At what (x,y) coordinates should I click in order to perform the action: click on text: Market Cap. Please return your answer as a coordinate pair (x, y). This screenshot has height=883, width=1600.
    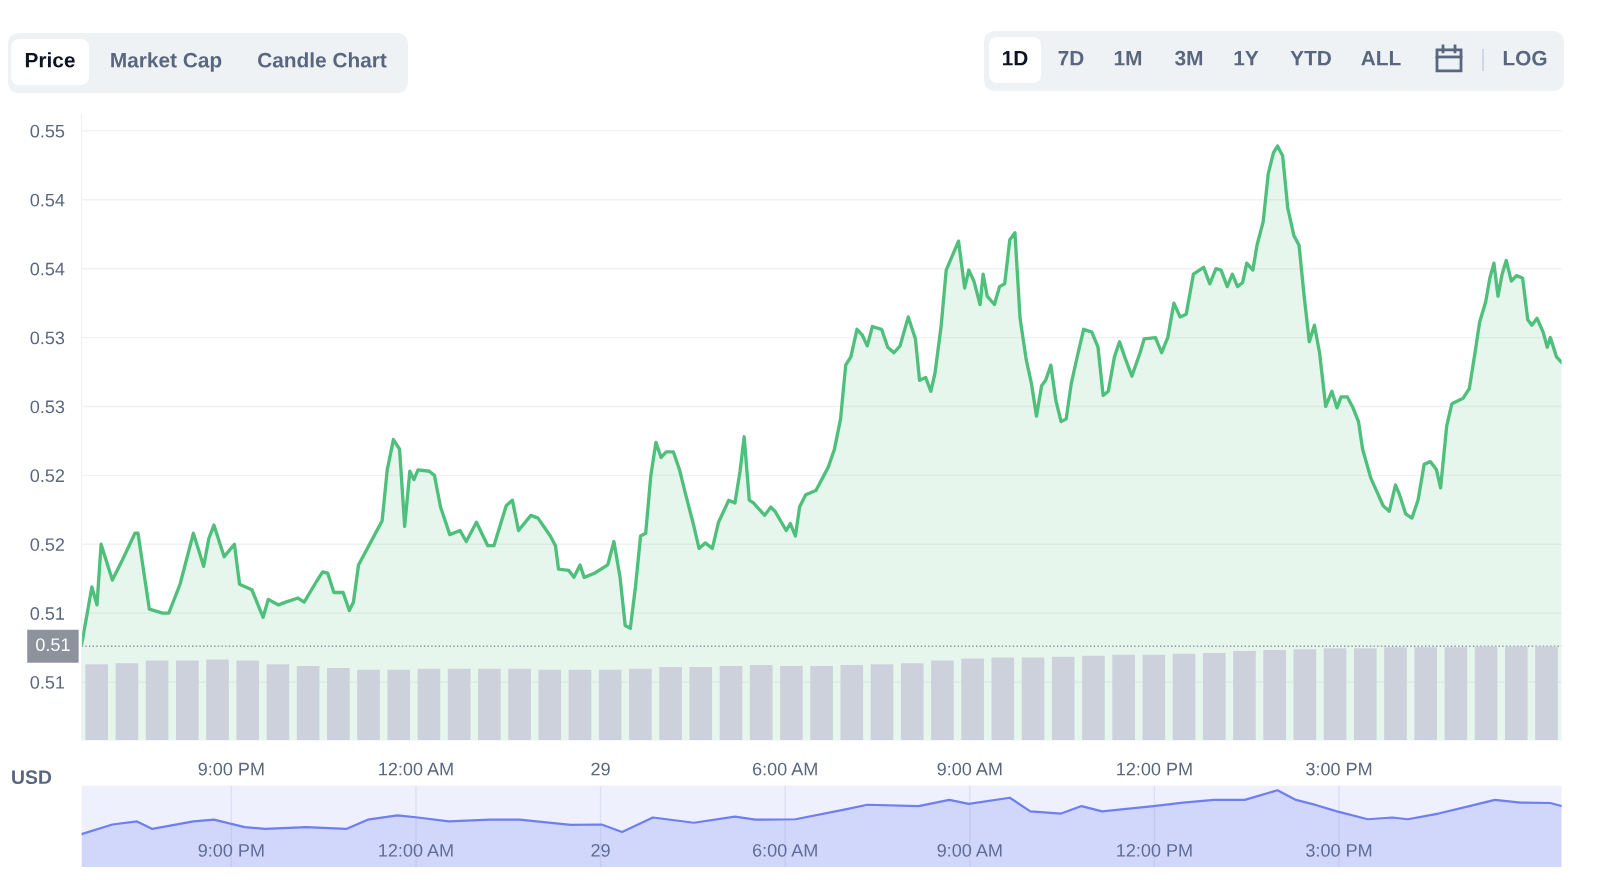
    Looking at the image, I should click on (166, 62).